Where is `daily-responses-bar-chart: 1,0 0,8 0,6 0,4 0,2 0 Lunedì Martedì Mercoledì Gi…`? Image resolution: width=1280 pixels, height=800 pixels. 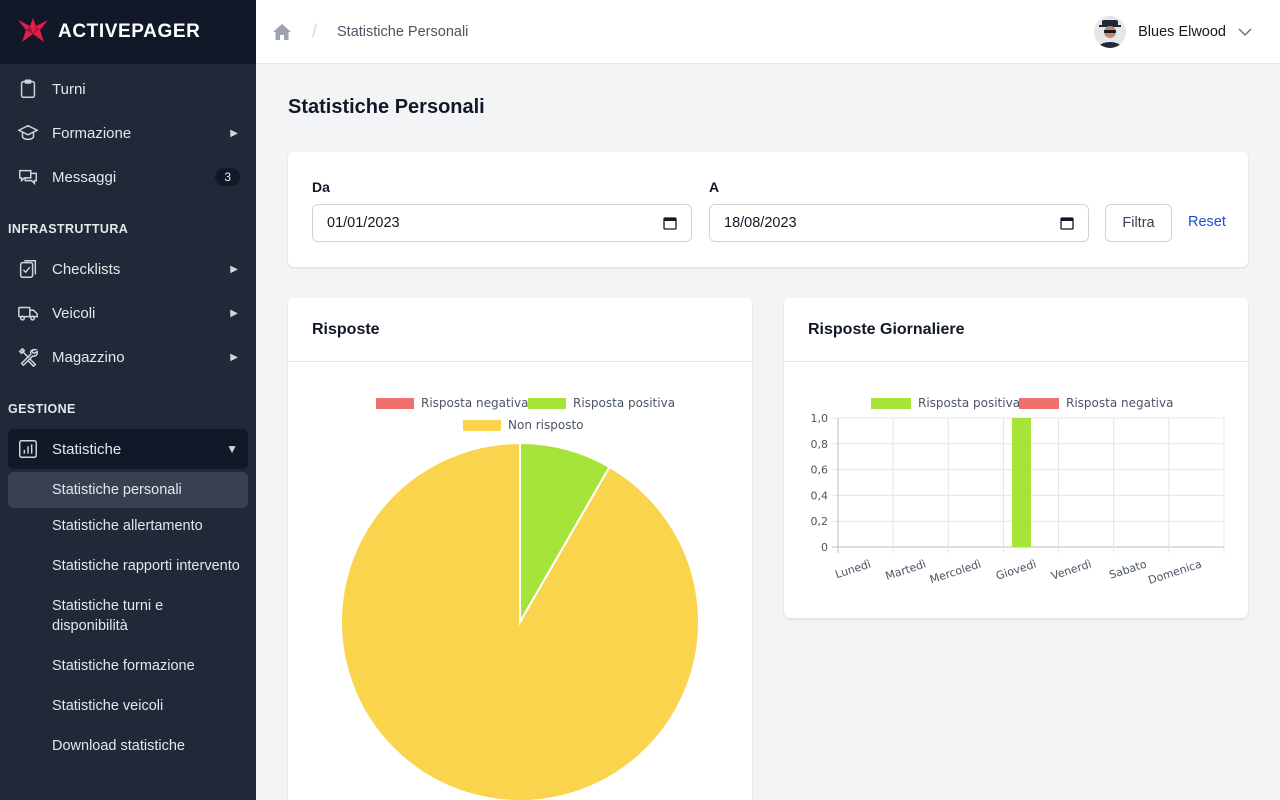 daily-responses-bar-chart: 1,0 0,8 0,6 0,4 0,2 0 Lunedì Martedì Mercoledì Gi… is located at coordinates (1018, 499).